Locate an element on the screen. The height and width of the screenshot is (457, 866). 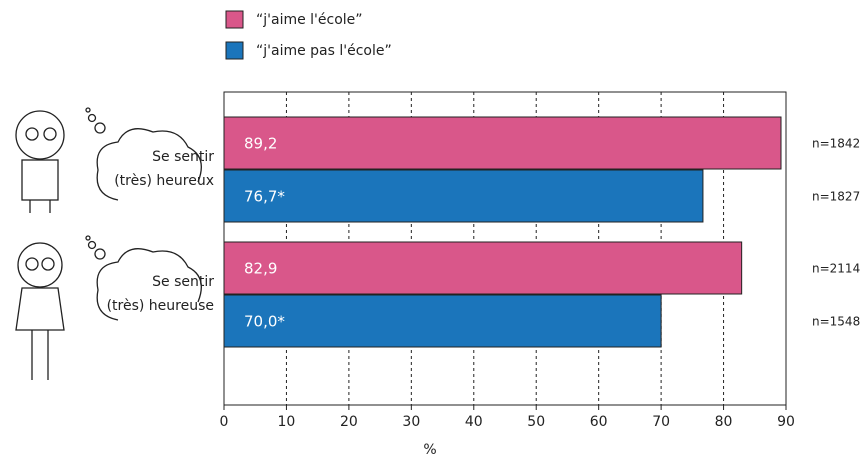
legend-label: “j'aime pas l'école” is located at coordinates (324, 51).